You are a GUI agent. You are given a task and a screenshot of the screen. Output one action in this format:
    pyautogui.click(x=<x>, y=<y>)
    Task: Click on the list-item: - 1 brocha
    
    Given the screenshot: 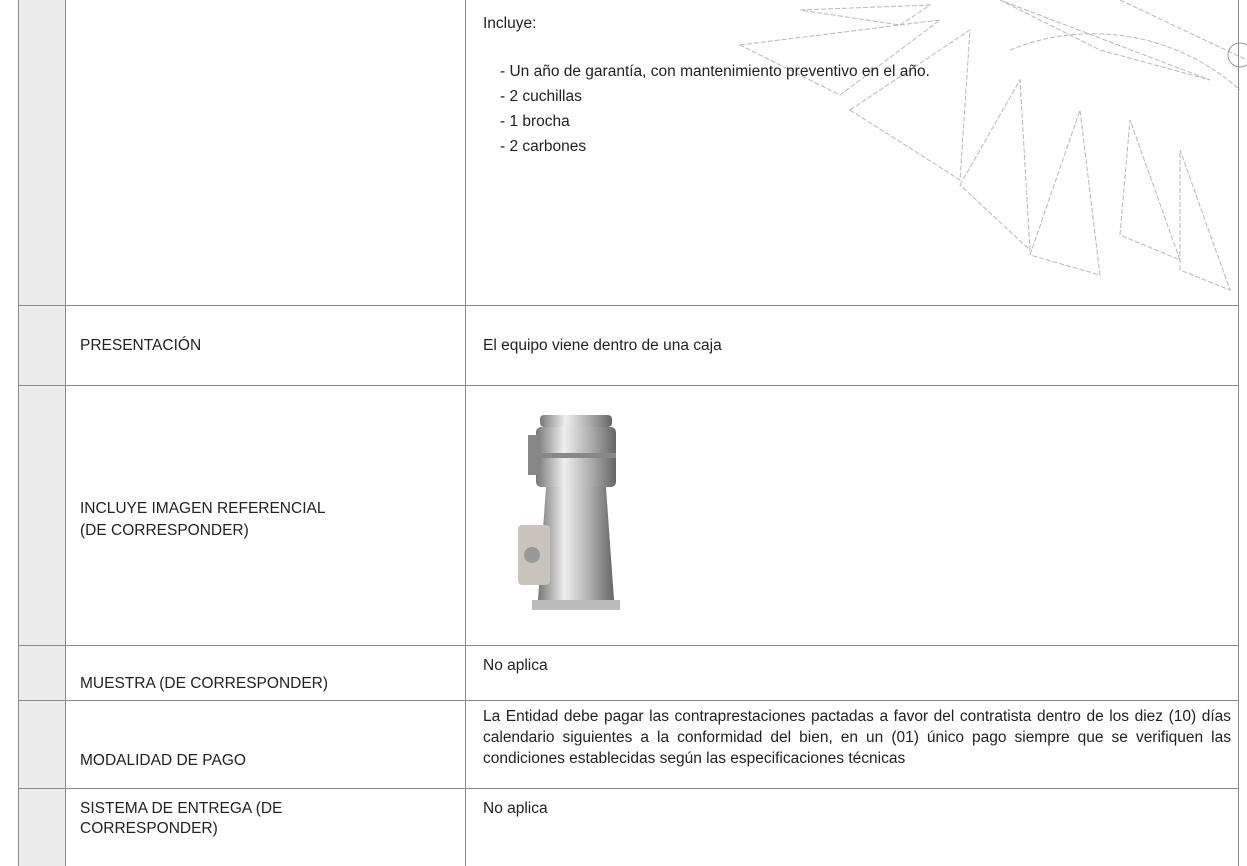 What is the action you would take?
    pyautogui.click(x=535, y=121)
    